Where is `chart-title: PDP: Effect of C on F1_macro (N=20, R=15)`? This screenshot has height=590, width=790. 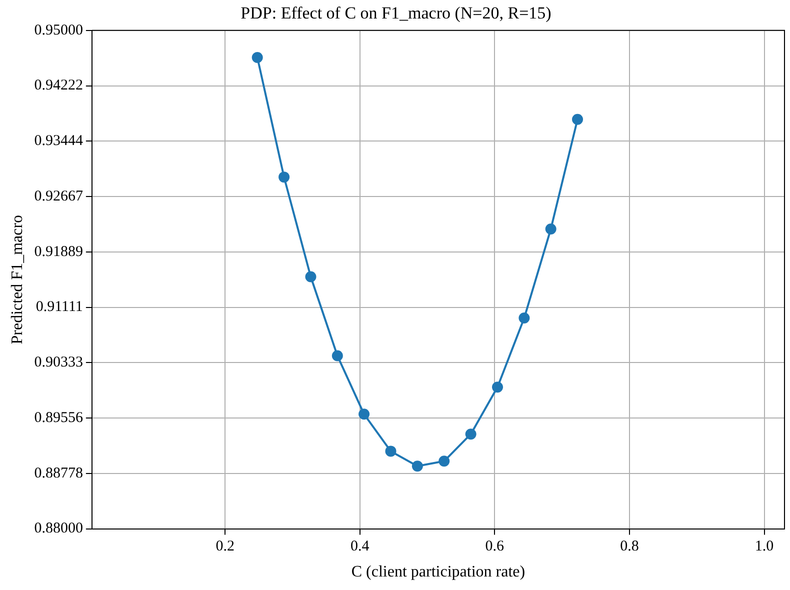
chart-title: PDP: Effect of C on F1_macro (N=20, R=15) is located at coordinates (396, 13).